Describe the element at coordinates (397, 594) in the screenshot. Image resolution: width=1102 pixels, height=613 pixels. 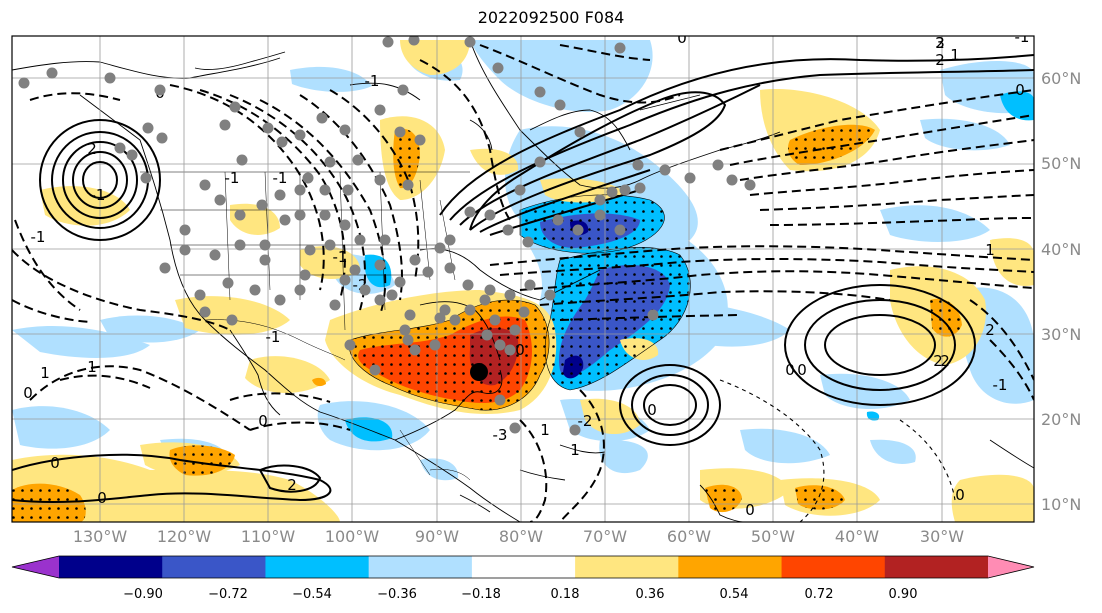
I see `cb-tick-4: −0.36` at that location.